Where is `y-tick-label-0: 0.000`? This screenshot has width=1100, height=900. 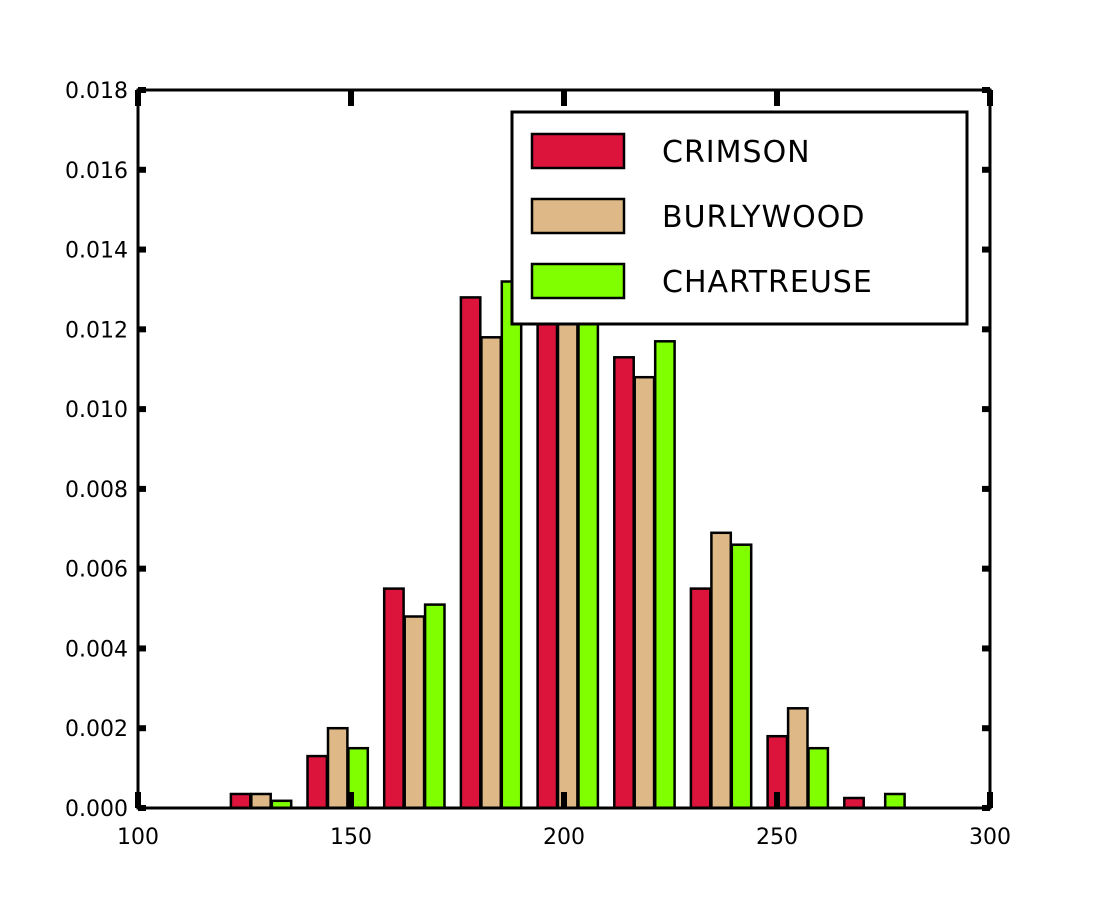 y-tick-label-0: 0.000 is located at coordinates (96, 809).